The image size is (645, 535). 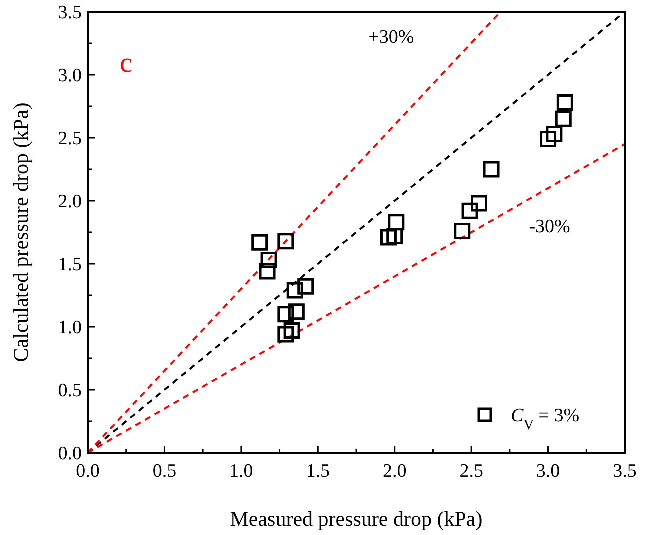 I want to click on x-tick-label: 1.5, so click(x=318, y=471).